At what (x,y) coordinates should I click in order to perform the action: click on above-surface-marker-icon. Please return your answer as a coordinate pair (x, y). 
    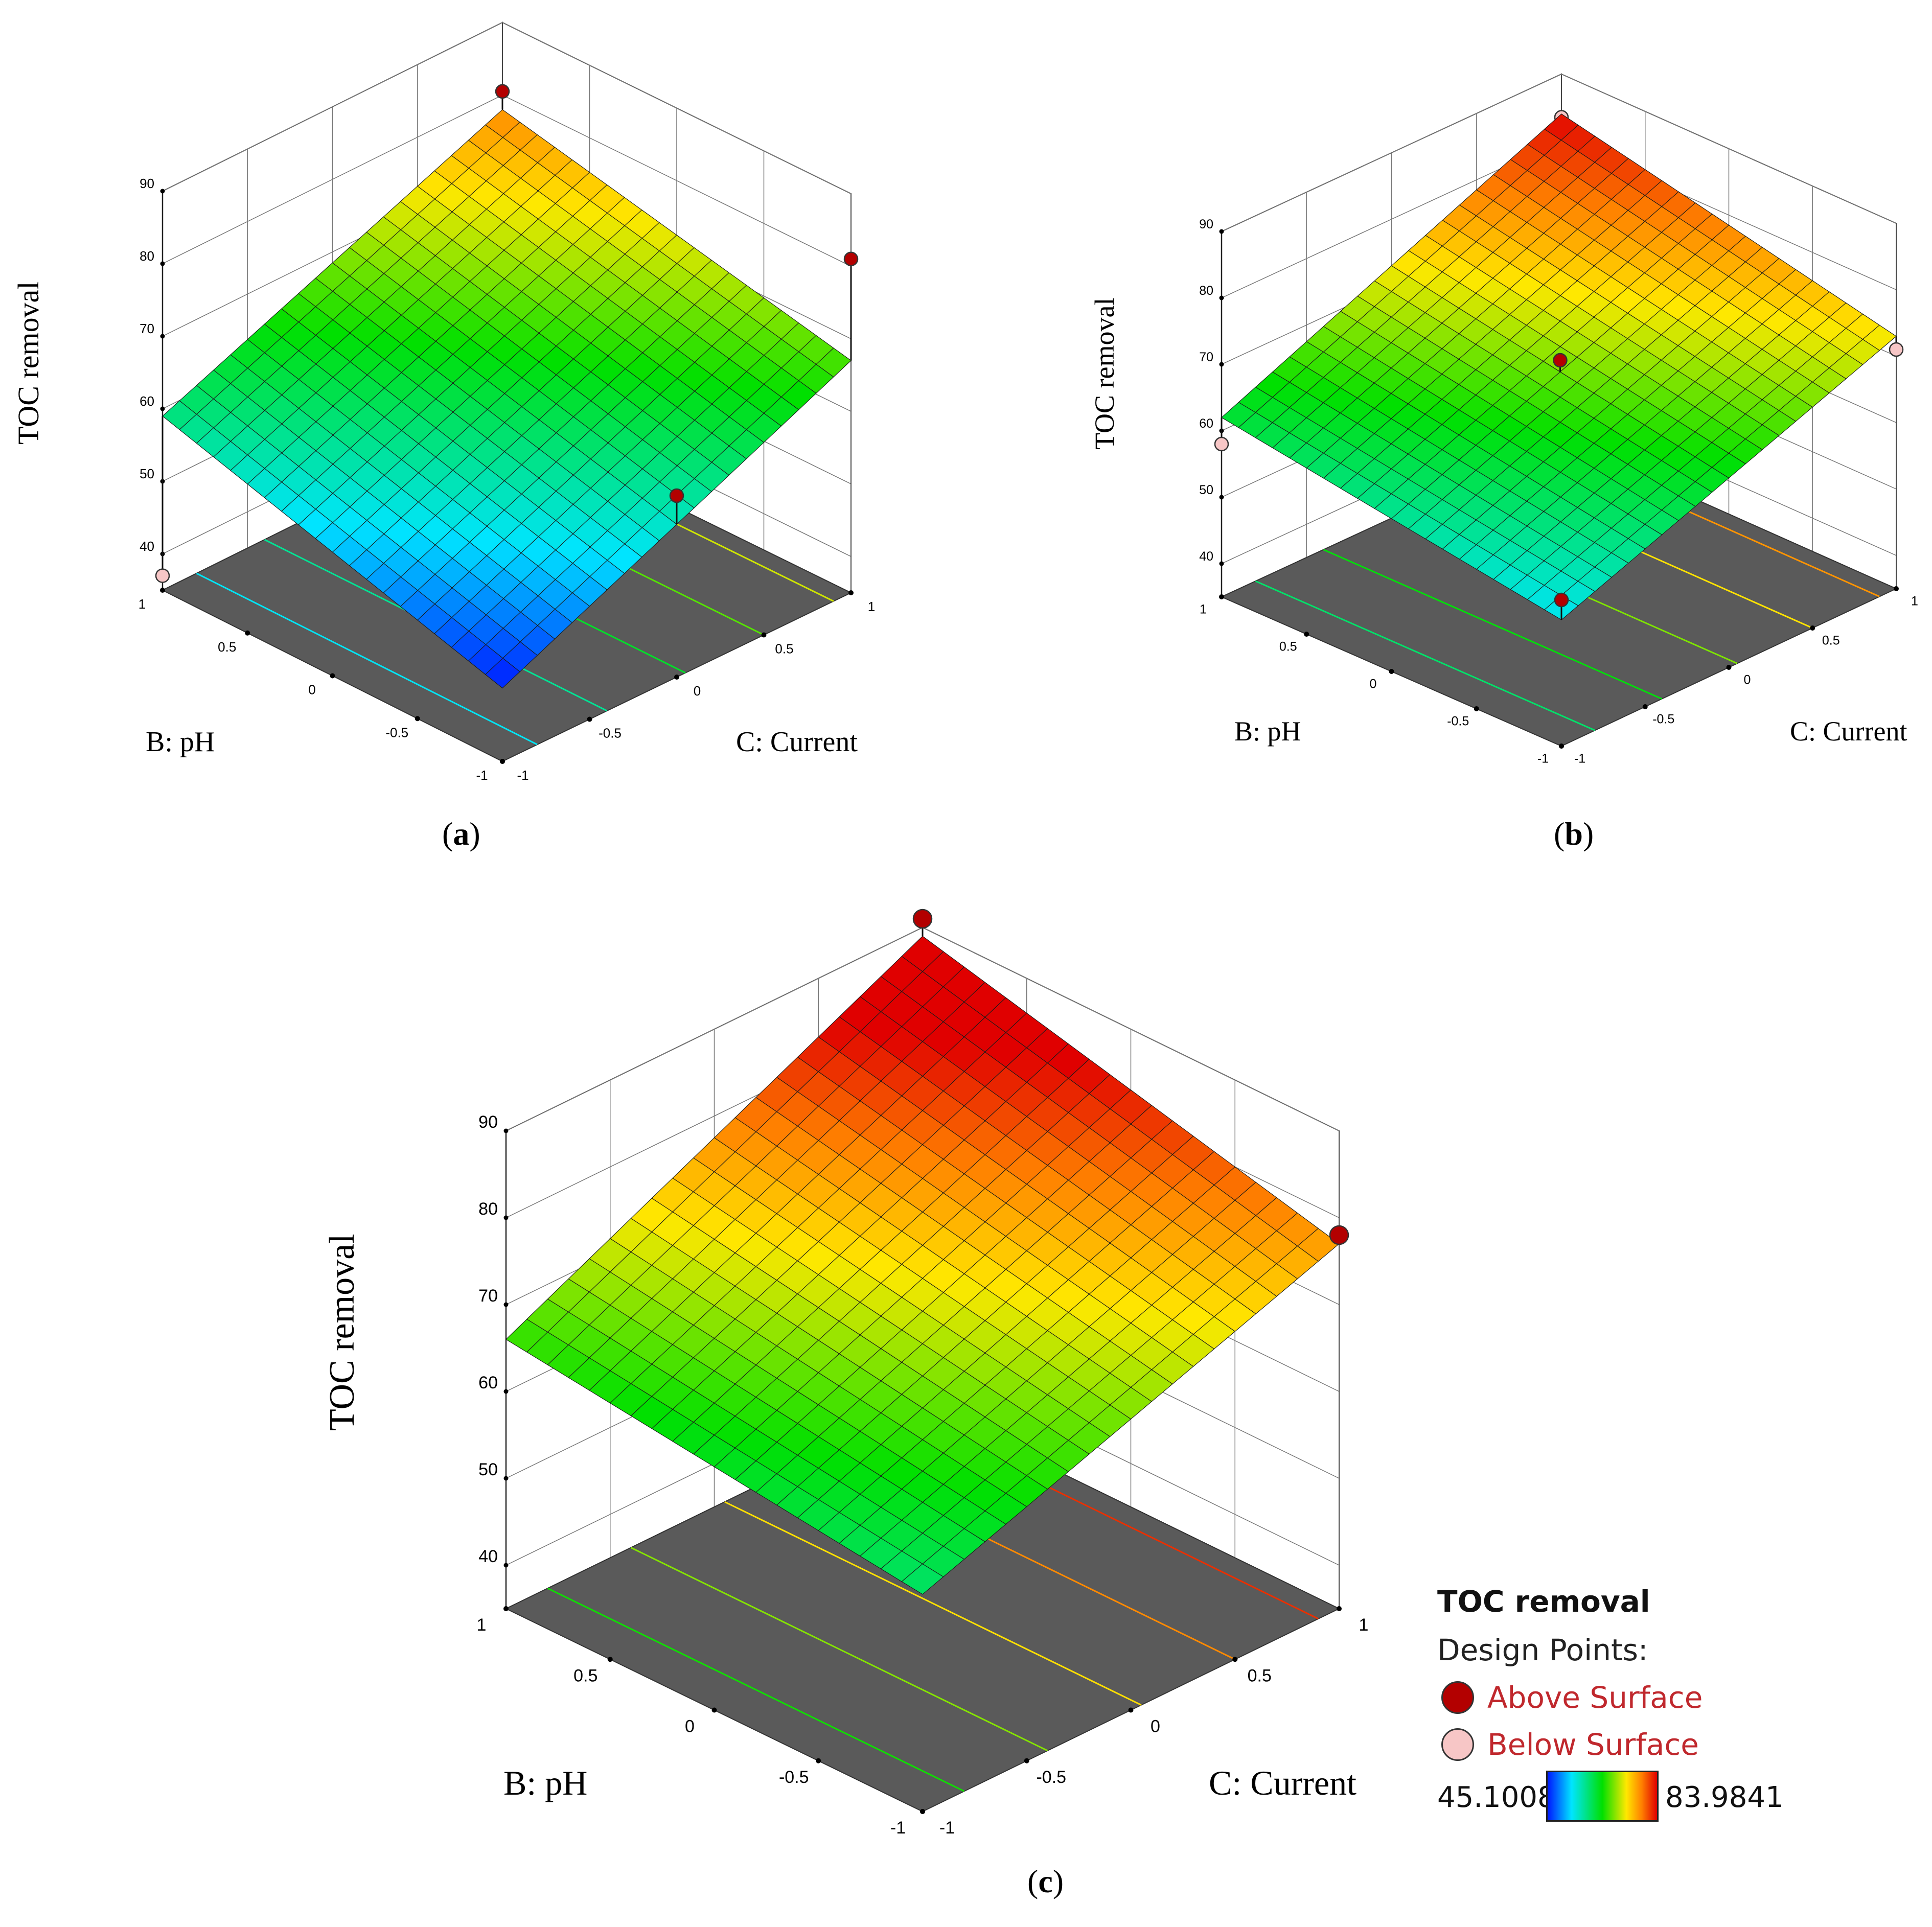
    Looking at the image, I should click on (1457, 1697).